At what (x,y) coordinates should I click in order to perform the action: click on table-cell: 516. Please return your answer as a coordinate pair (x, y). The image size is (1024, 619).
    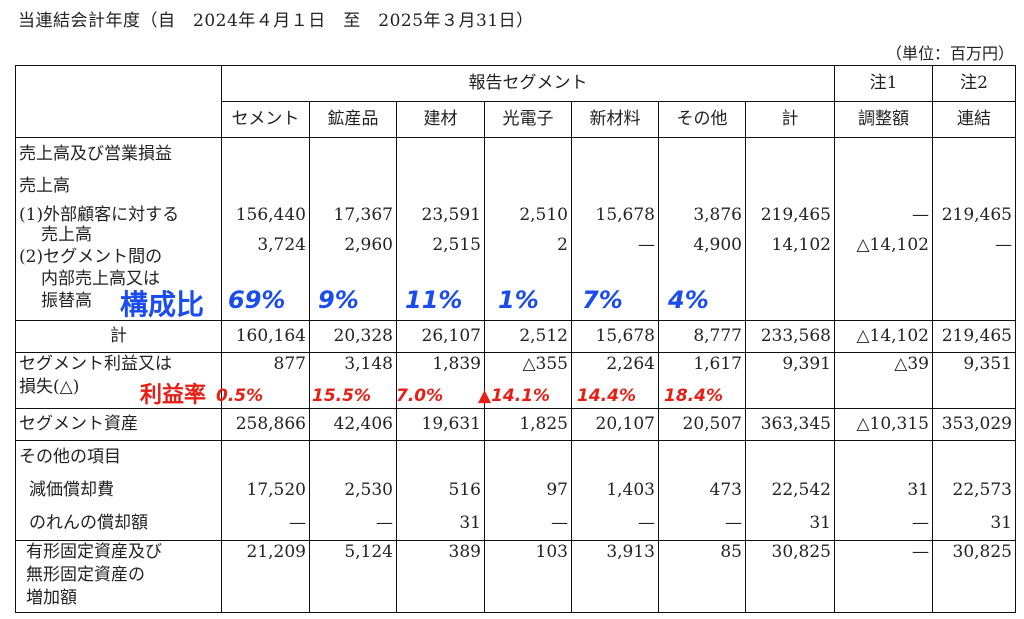
    Looking at the image, I should click on (464, 490).